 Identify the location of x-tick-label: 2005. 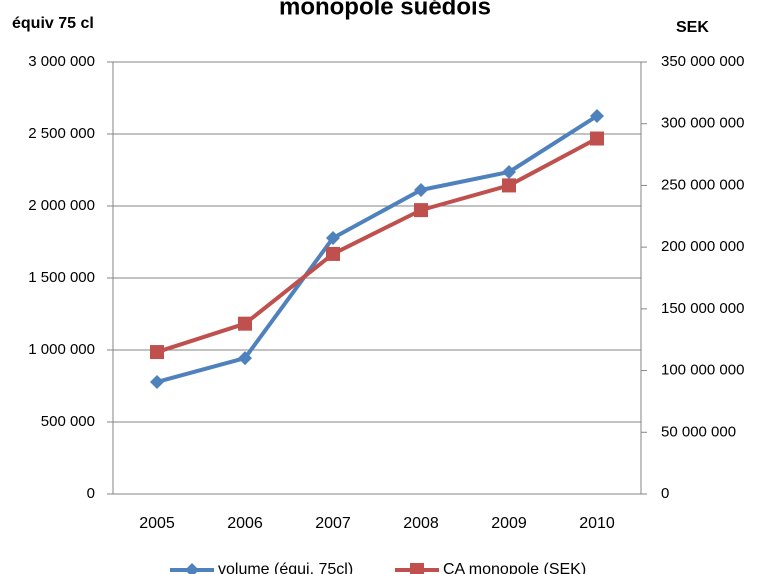
(157, 523).